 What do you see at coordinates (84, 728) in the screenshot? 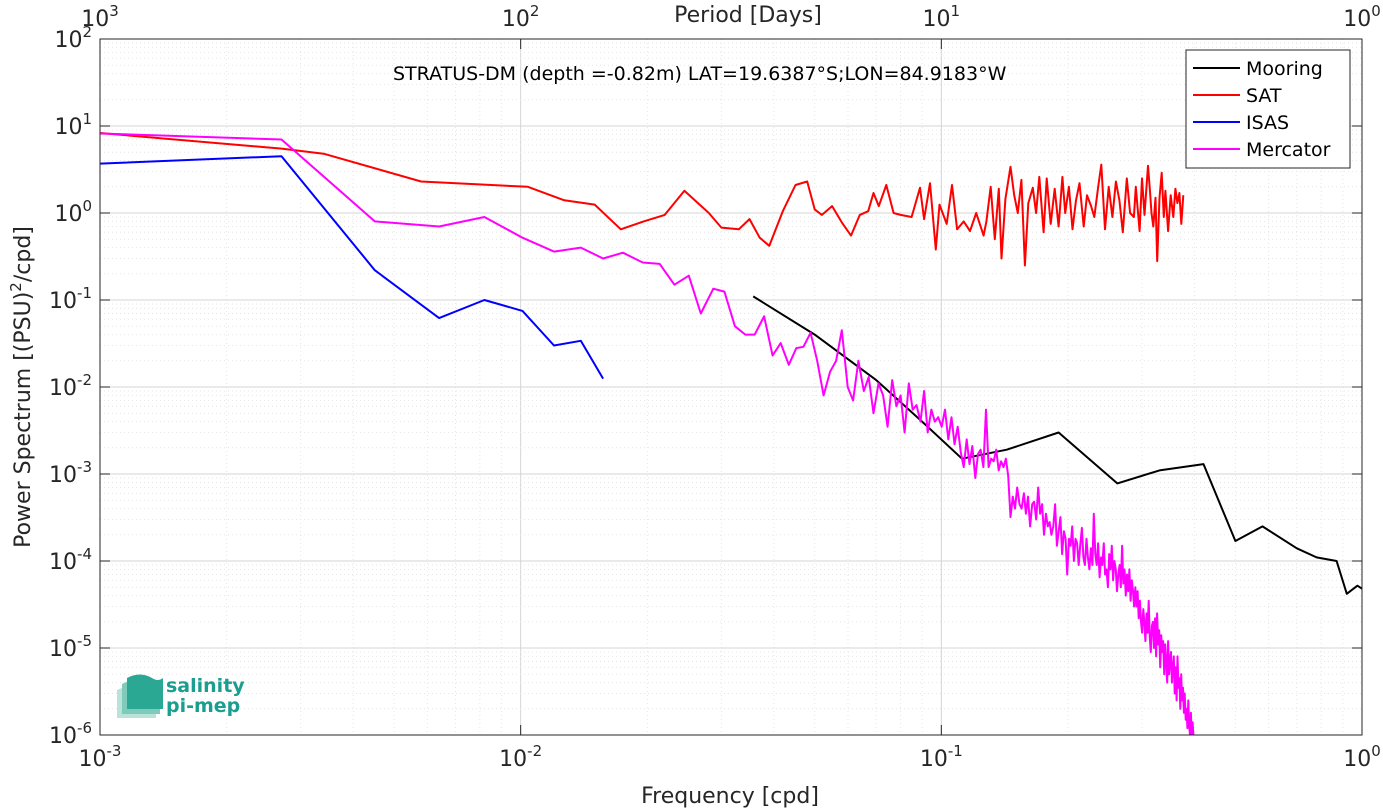
I see `y-tick-label-exponent: -6` at bounding box center [84, 728].